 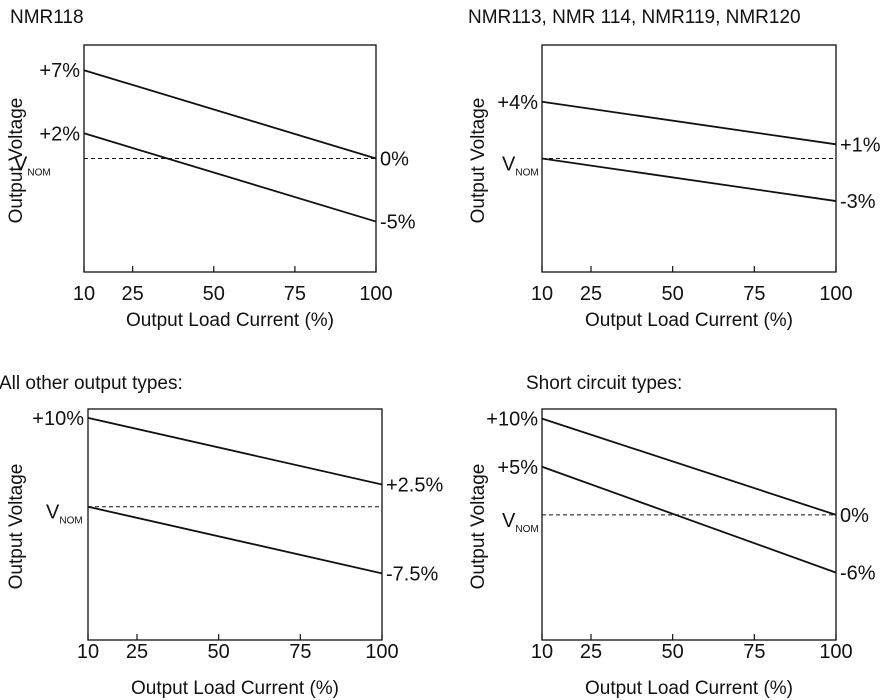 I want to click on chart-title: Short circuit types:, so click(x=604, y=383).